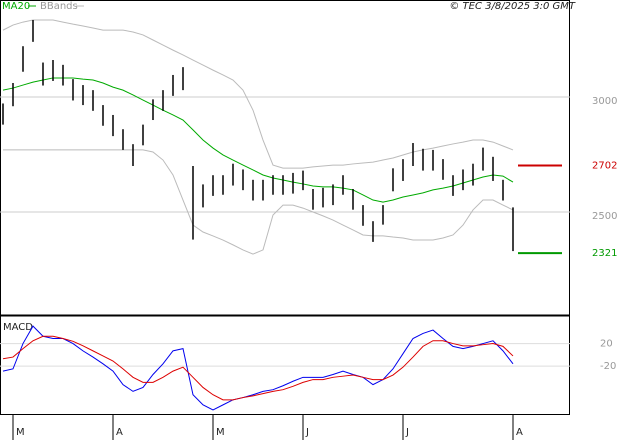 The image size is (627, 440). Describe the element at coordinates (604, 216) in the screenshot. I see `y-tick-label: 2500` at that location.